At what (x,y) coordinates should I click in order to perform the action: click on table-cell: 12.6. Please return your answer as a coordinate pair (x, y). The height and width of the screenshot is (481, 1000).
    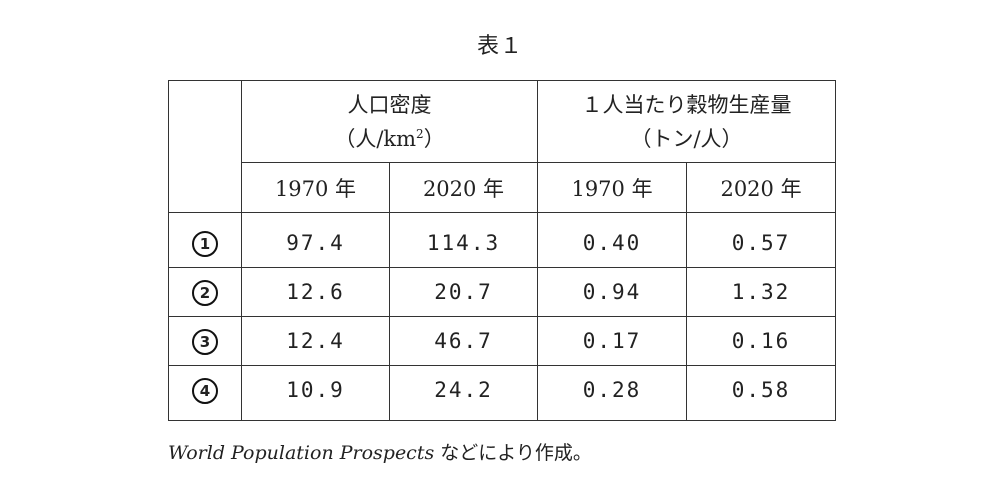
    Looking at the image, I should click on (315, 292).